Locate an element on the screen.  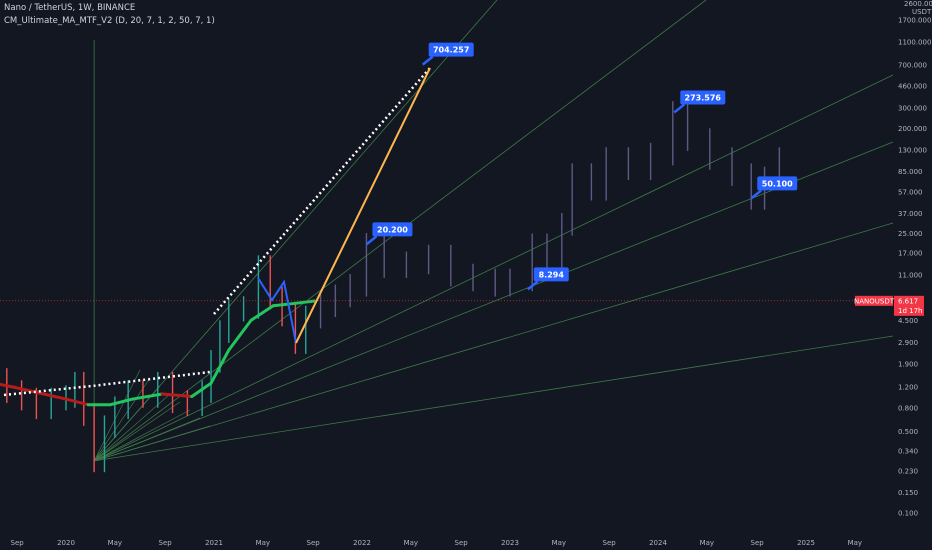
price-tag-countdown: 1d 17h is located at coordinates (910, 311).